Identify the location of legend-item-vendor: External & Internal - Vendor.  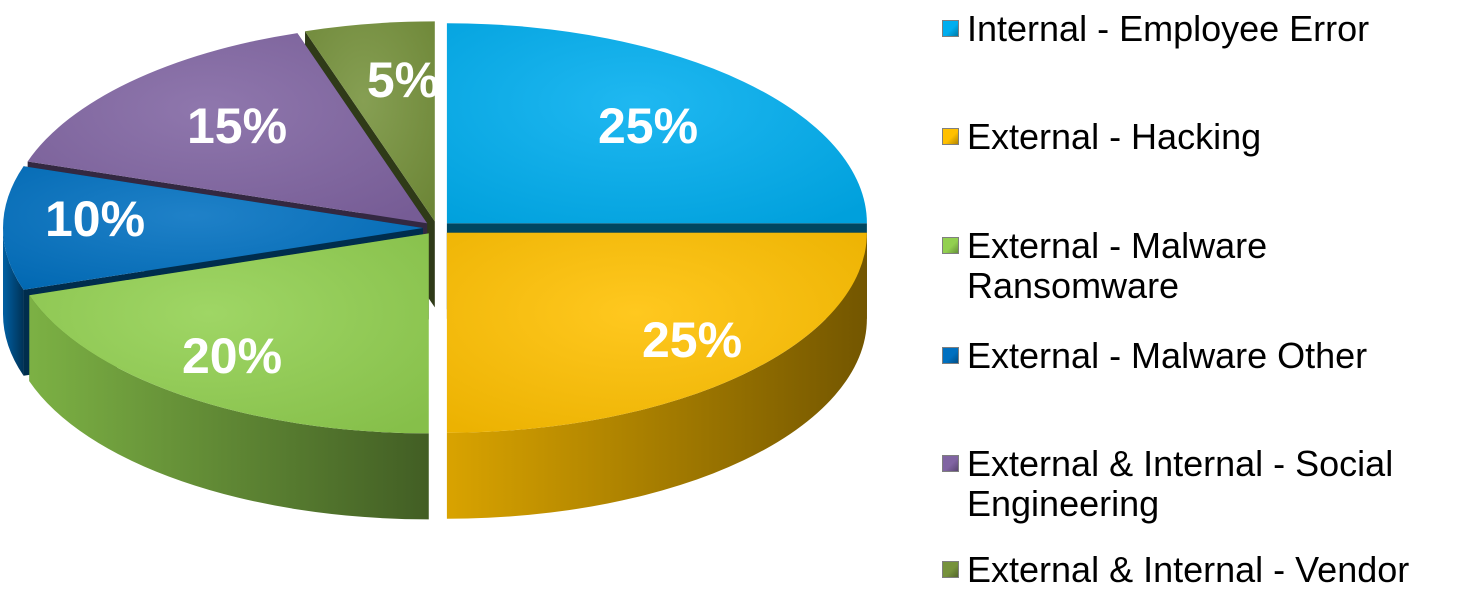
(1207, 570).